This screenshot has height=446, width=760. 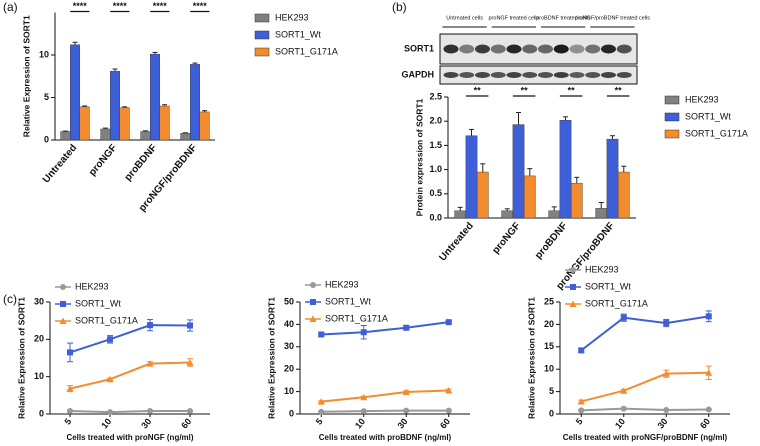 I want to click on y-tick-label: 30, so click(x=289, y=346).